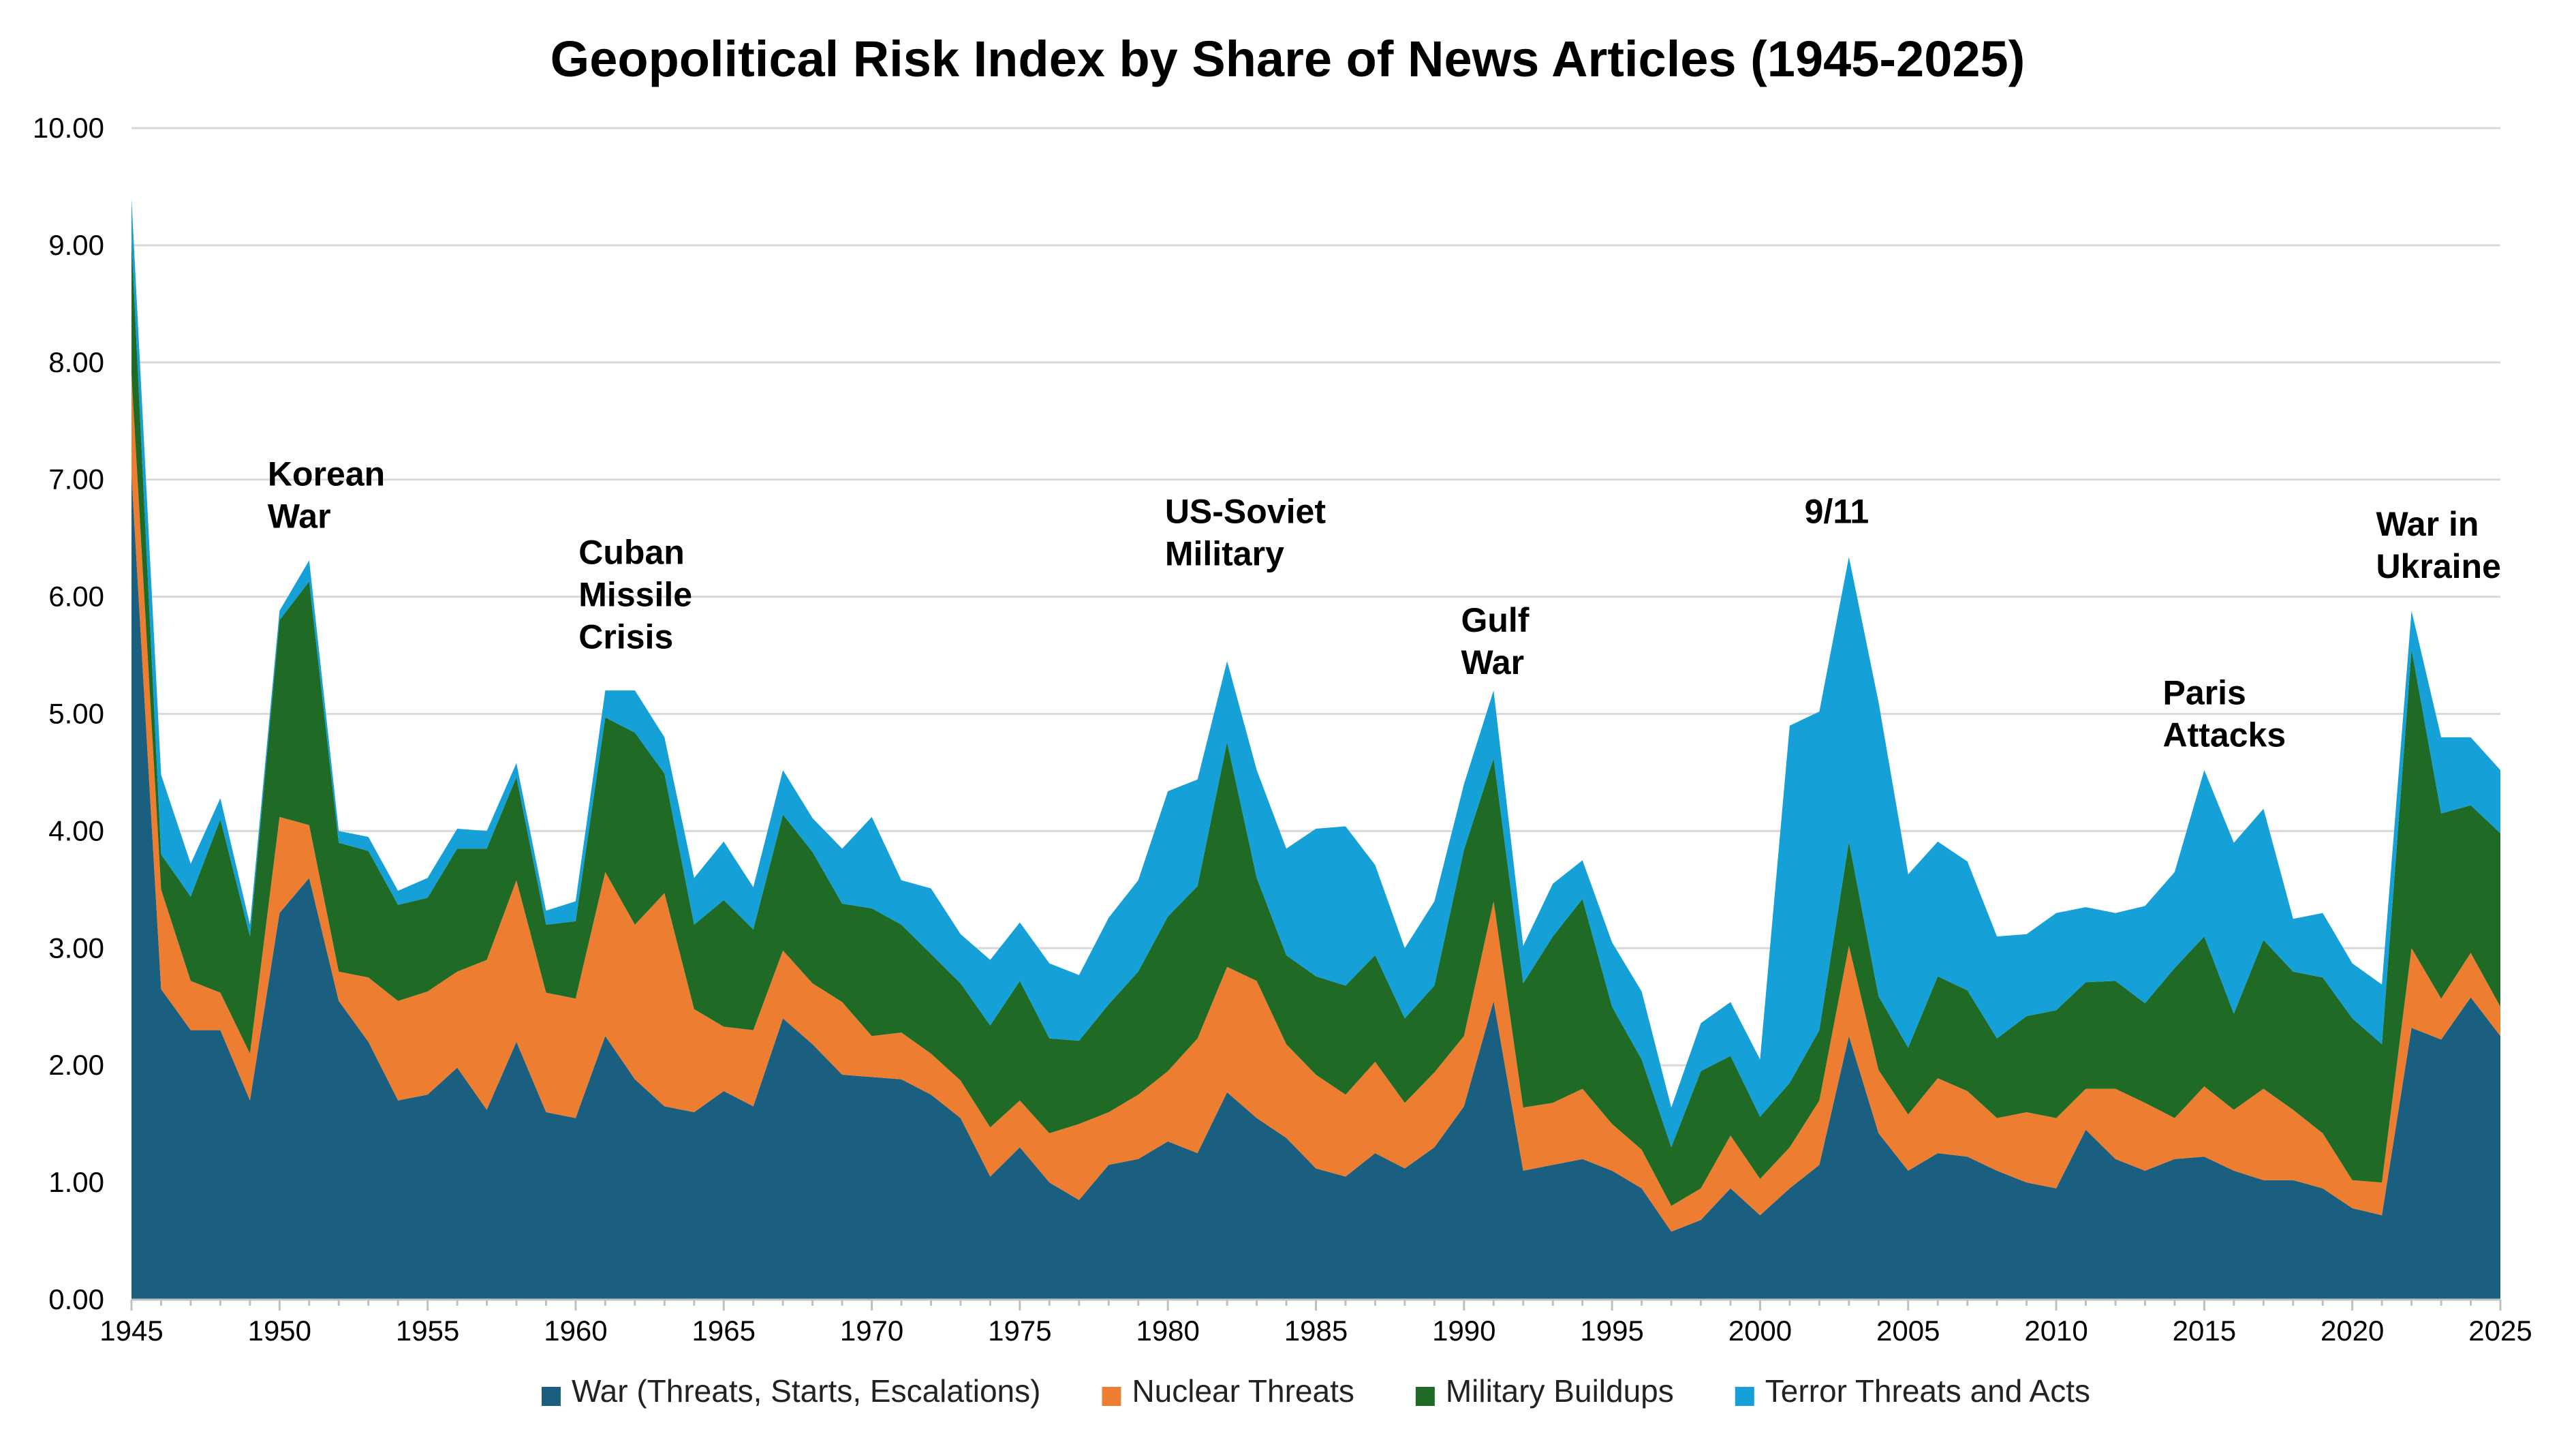 The width and height of the screenshot is (2576, 1455). I want to click on annotation-line: Missile, so click(635, 594).